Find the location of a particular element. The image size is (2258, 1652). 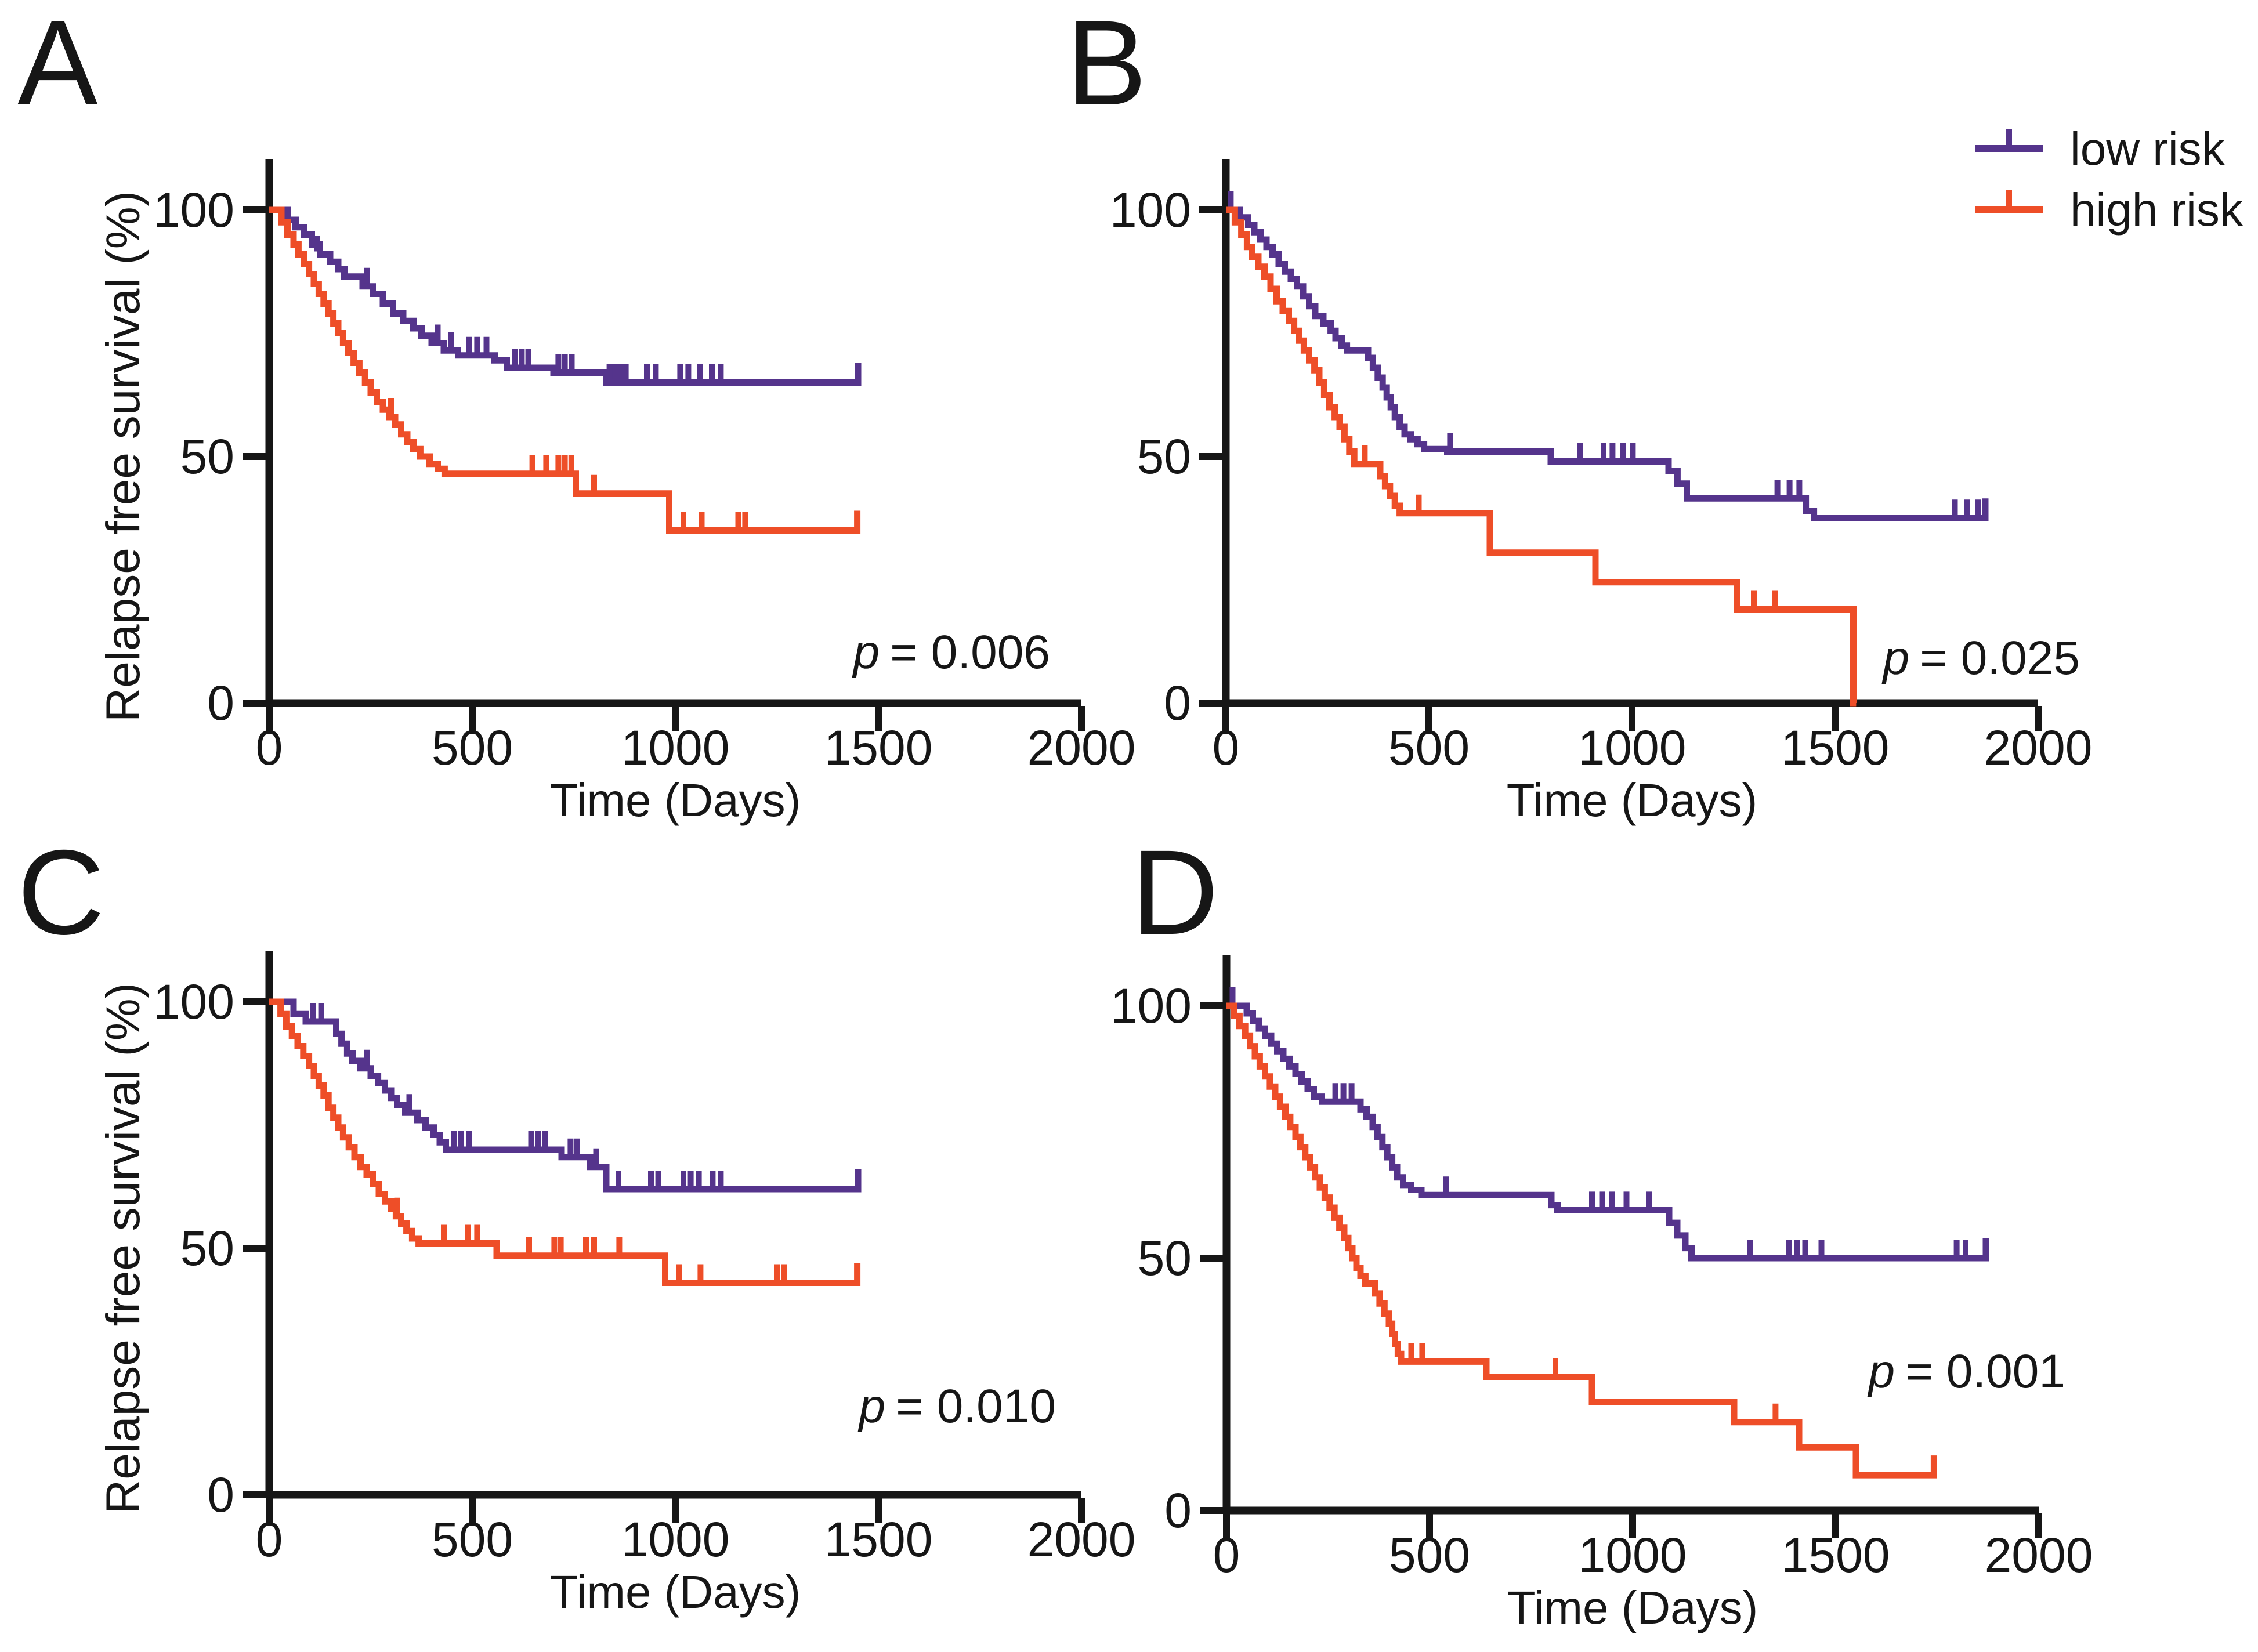

legend-marker-high-risk is located at coordinates (2009, 201).